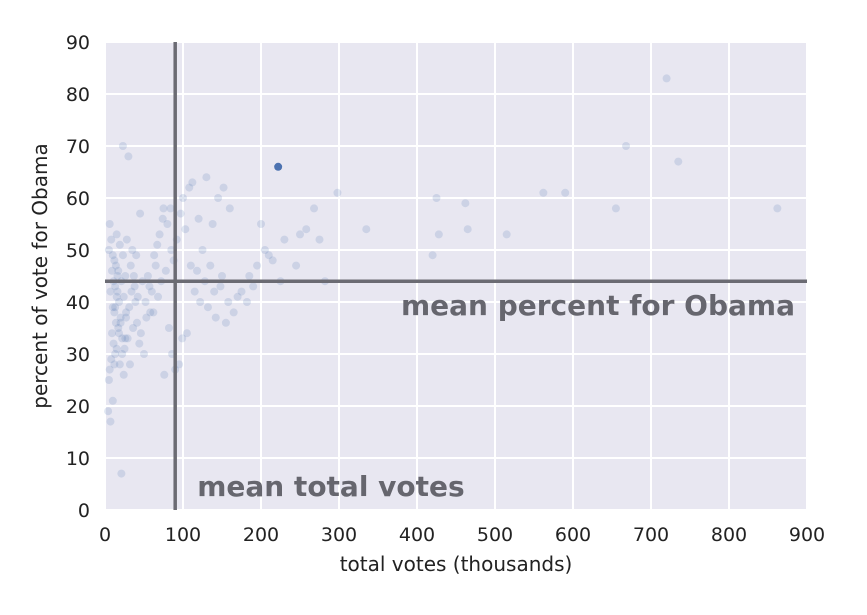 Image resolution: width=867 pixels, height=615 pixels. What do you see at coordinates (261, 535) in the screenshot?
I see `x-tick-label: 200` at bounding box center [261, 535].